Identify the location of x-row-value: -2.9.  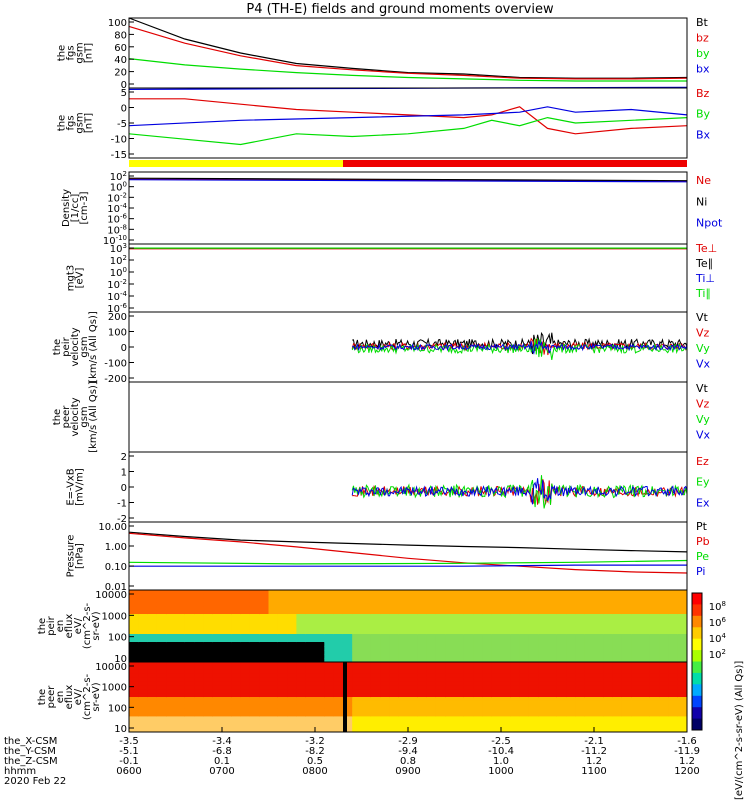
(408, 741).